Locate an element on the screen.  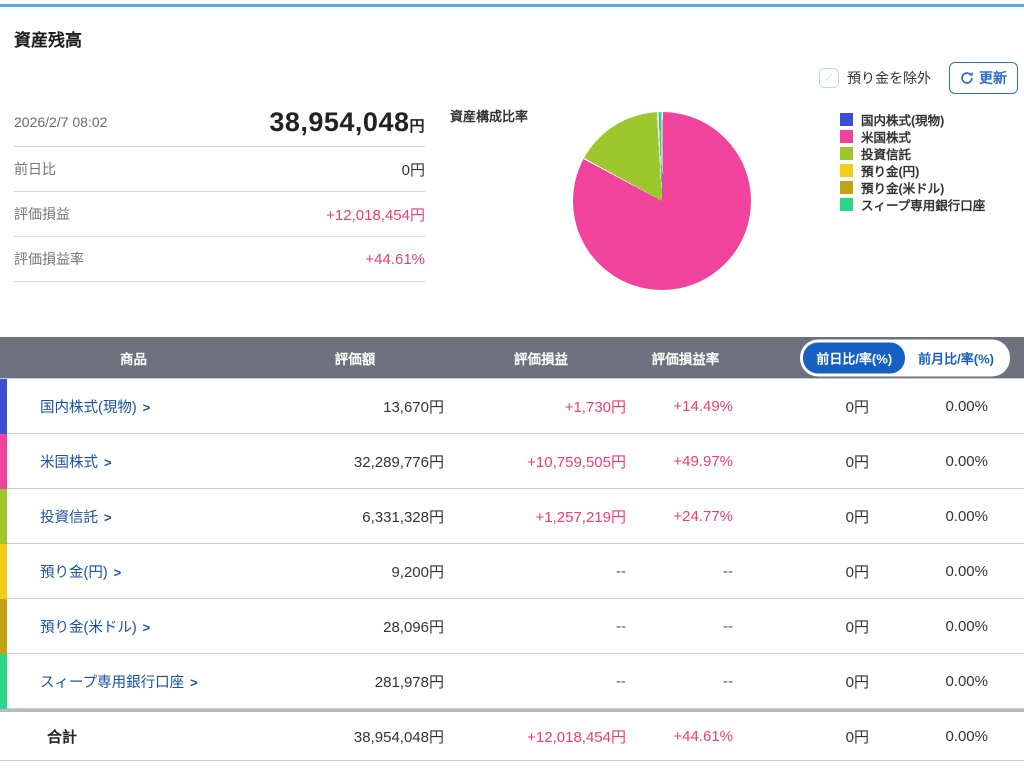
period-toggle: 前日比/率(%) 前月比/率(%) is located at coordinates (905, 357).